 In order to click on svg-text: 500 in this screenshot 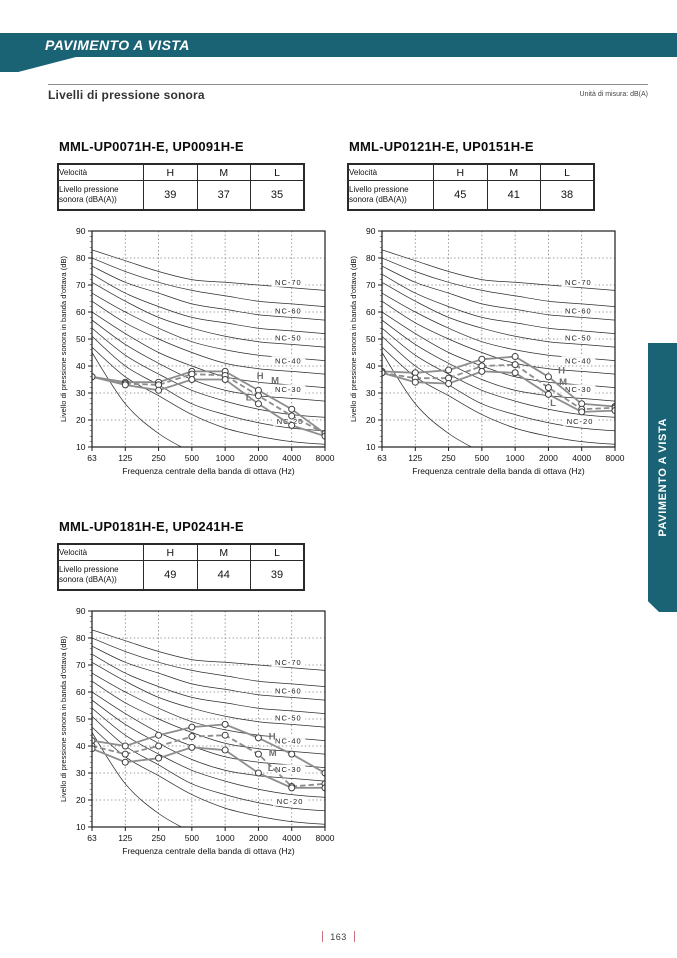, I will do `click(192, 838)`.